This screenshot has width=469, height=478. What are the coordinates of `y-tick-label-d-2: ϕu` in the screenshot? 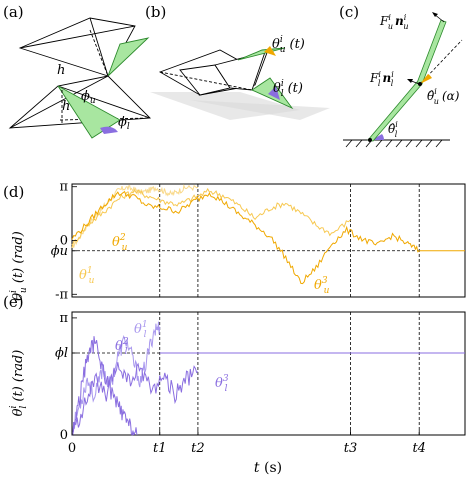 It's located at (59, 251).